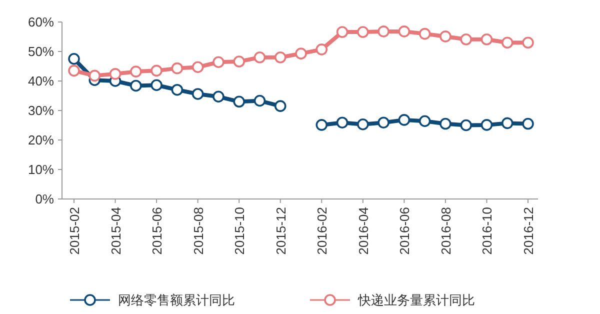  Describe the element at coordinates (74, 231) in the screenshot. I see `x-tick-label: 2015-02` at that location.